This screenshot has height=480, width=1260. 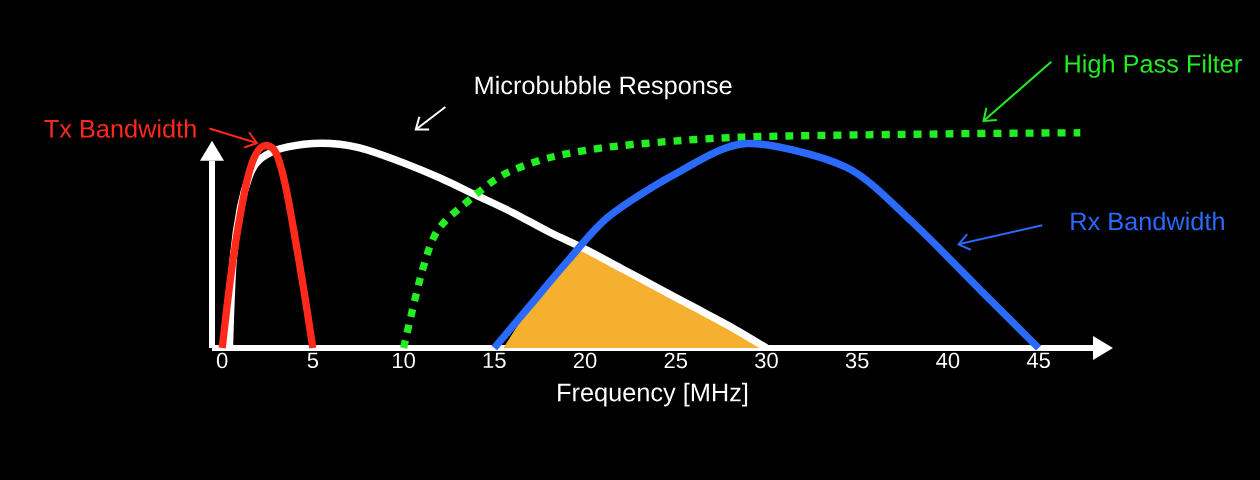 What do you see at coordinates (313, 360) in the screenshot?
I see `x-tick-label: 5` at bounding box center [313, 360].